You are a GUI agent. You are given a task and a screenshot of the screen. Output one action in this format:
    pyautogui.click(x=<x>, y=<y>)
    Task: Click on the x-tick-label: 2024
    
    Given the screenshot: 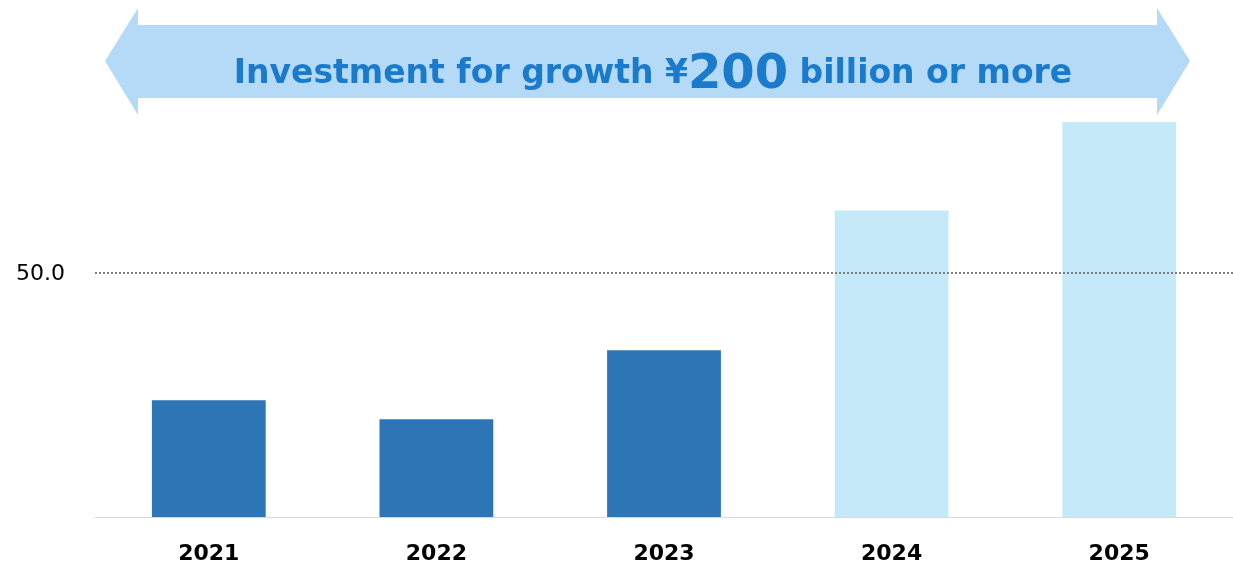 What is the action you would take?
    pyautogui.click(x=891, y=552)
    